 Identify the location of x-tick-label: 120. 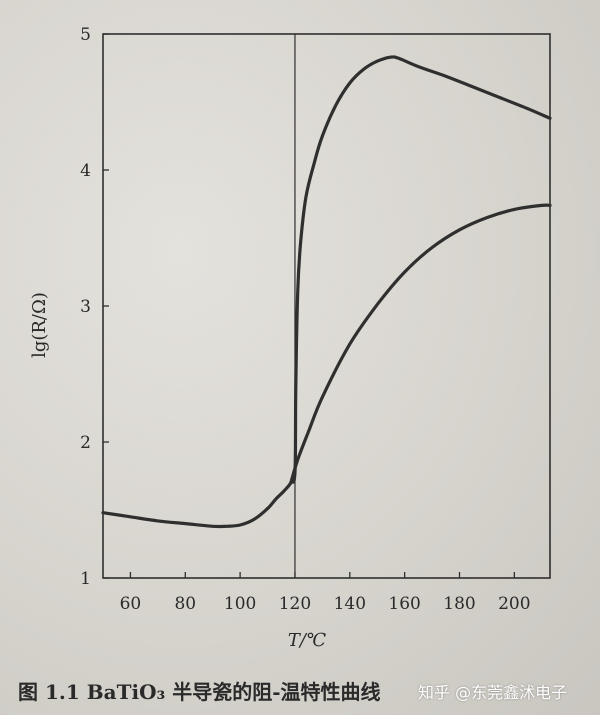
(295, 604).